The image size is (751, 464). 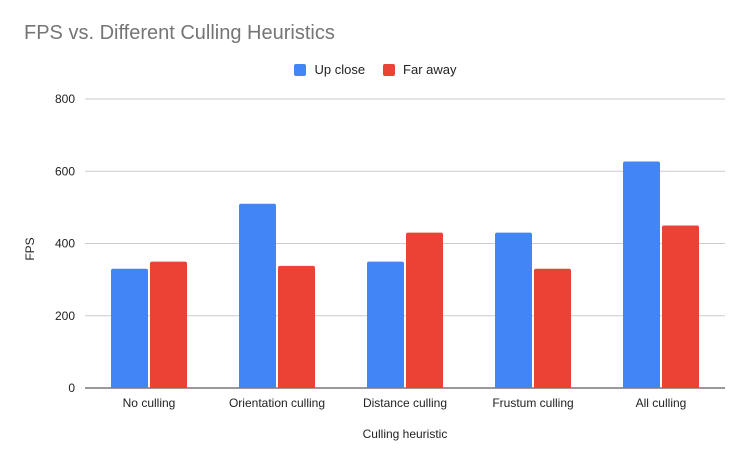 What do you see at coordinates (532, 403) in the screenshot?
I see `x-tick-label: Frustum culling` at bounding box center [532, 403].